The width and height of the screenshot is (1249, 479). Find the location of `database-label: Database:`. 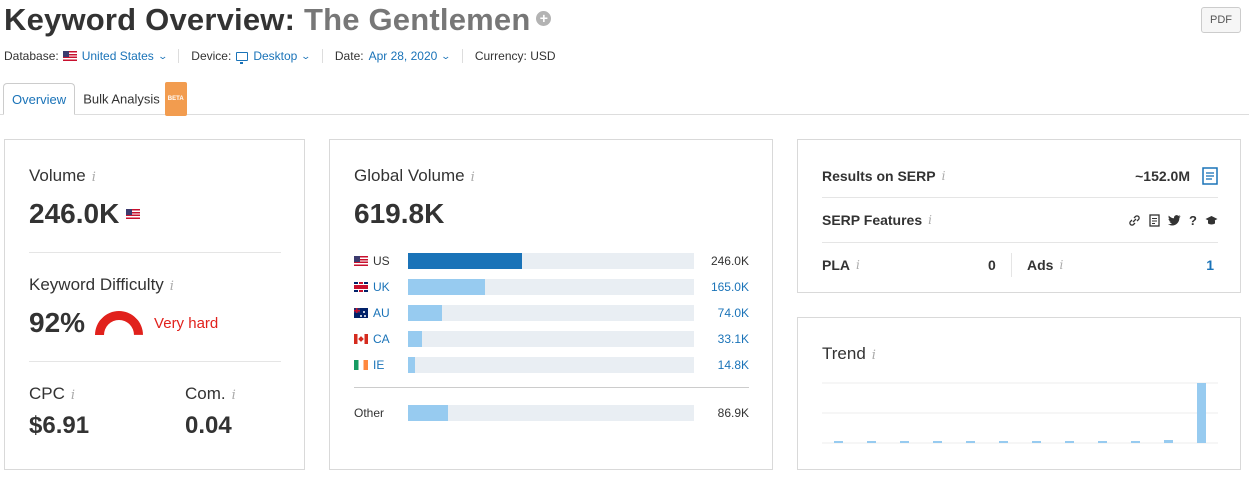

database-label: Database: is located at coordinates (31, 56).